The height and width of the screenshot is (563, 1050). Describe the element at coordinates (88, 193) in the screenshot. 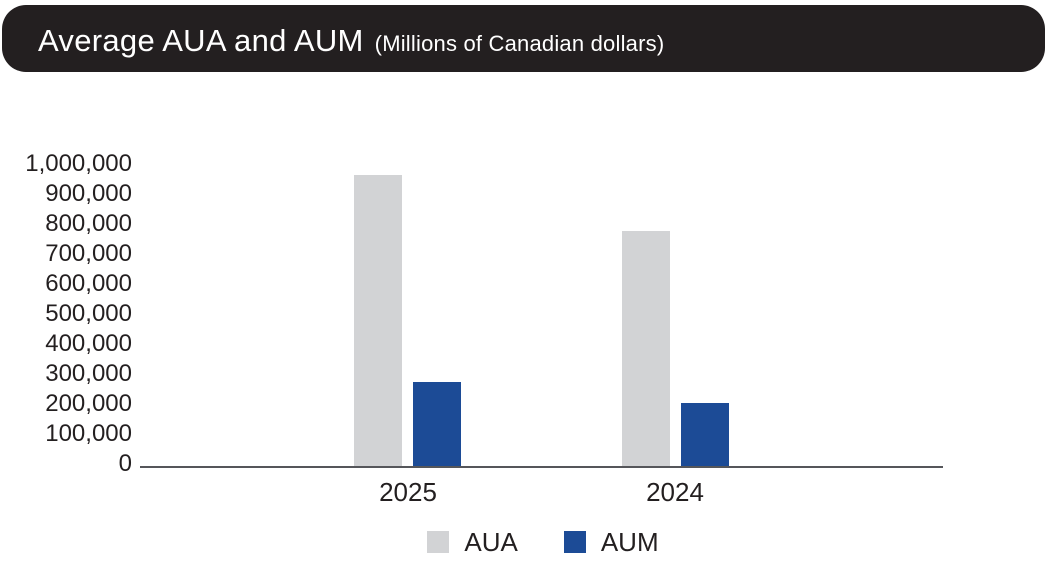

I see `y-tick-label: 900,000` at that location.